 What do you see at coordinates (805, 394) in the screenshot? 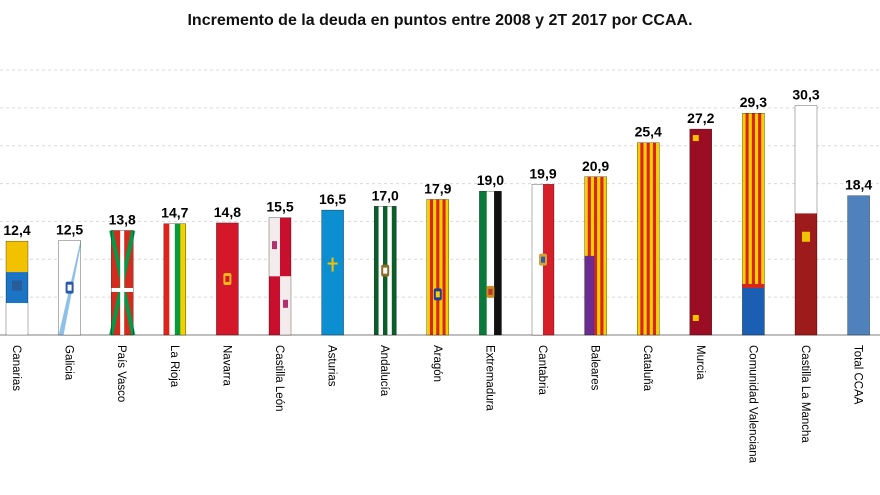
I see `x-tick-label: Castilla La Mancha` at bounding box center [805, 394].